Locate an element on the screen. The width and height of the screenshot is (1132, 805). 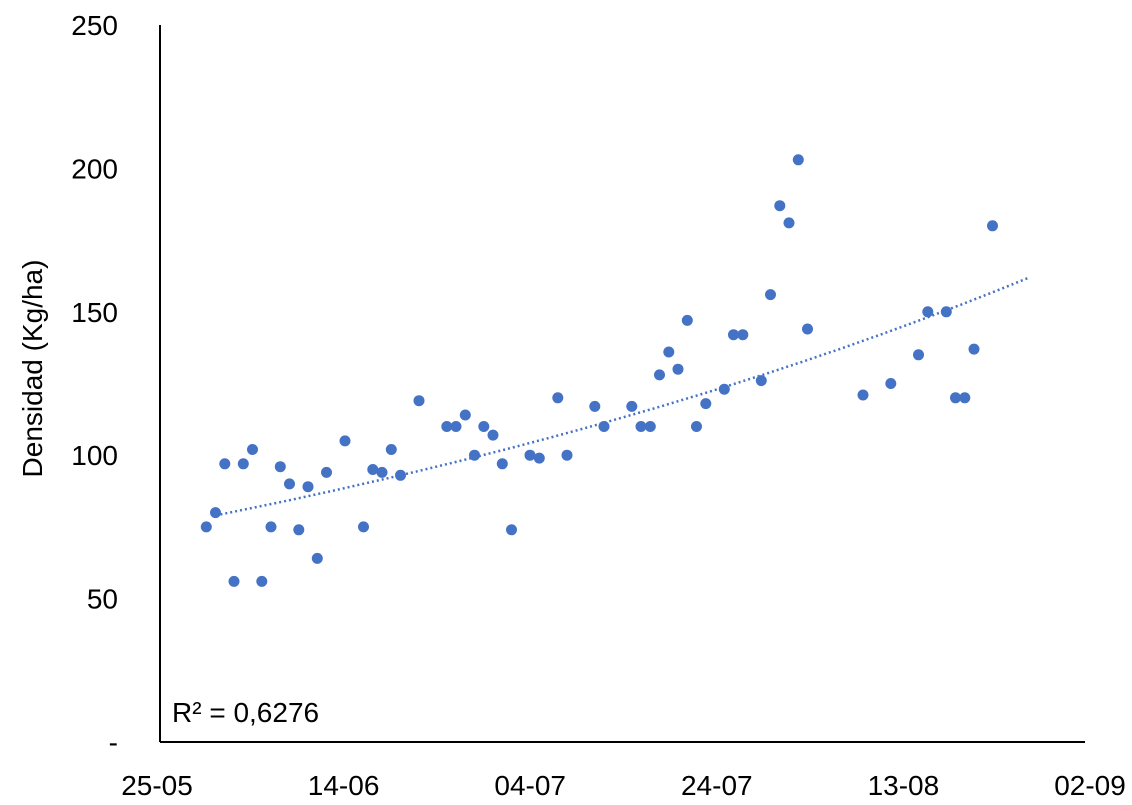
x-tick-label: 04-07 is located at coordinates (530, 785).